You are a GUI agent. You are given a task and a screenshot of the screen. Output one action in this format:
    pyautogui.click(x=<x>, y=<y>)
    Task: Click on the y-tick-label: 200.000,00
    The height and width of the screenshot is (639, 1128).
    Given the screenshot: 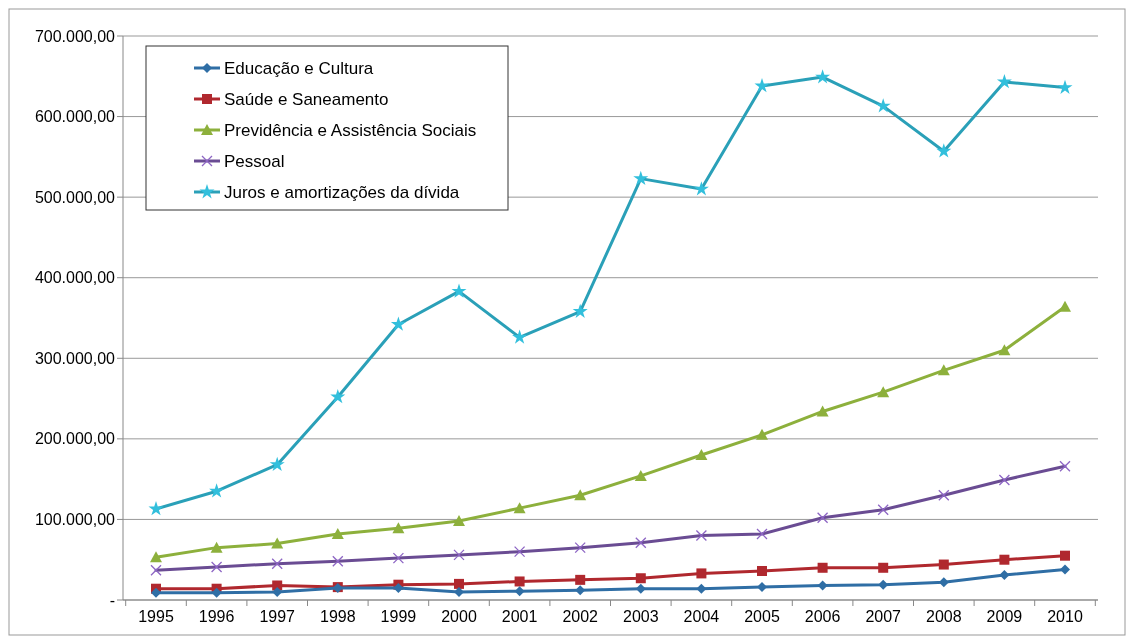 What is the action you would take?
    pyautogui.click(x=75, y=439)
    